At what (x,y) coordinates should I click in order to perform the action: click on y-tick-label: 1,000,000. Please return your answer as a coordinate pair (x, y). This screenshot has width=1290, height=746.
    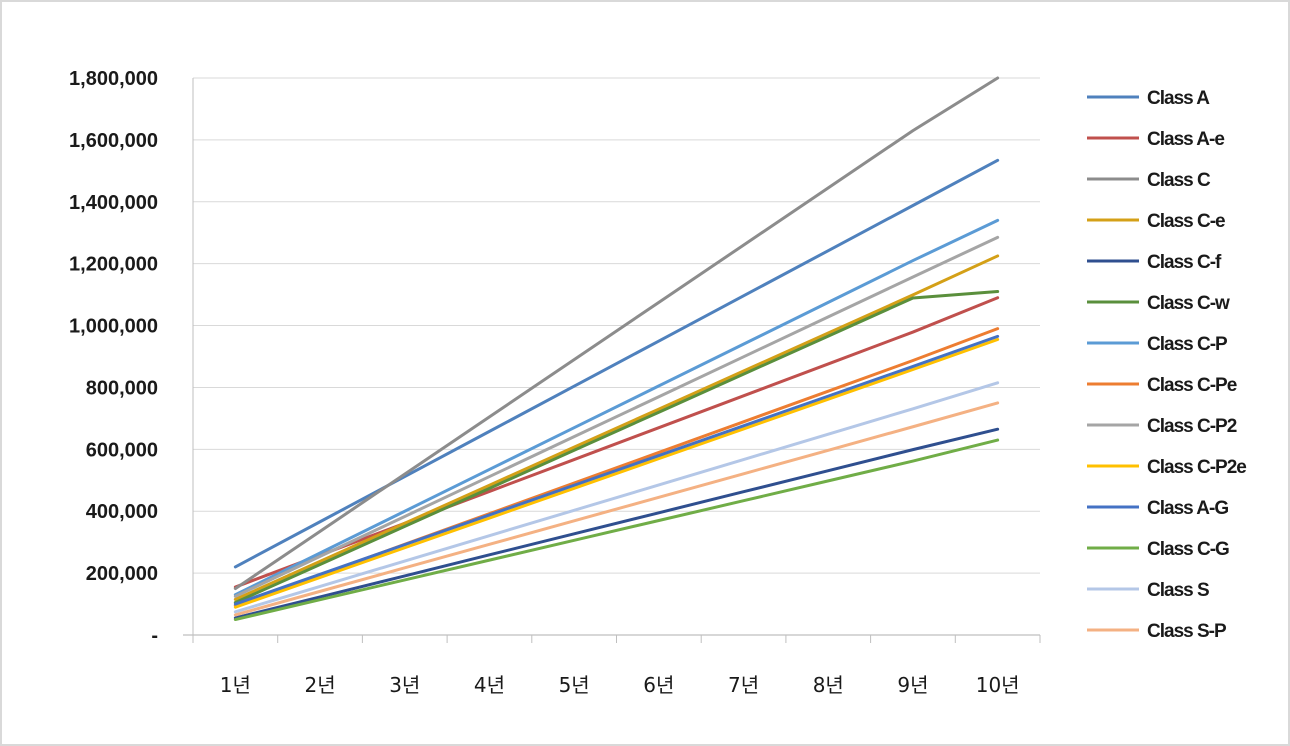
    Looking at the image, I should click on (113, 327).